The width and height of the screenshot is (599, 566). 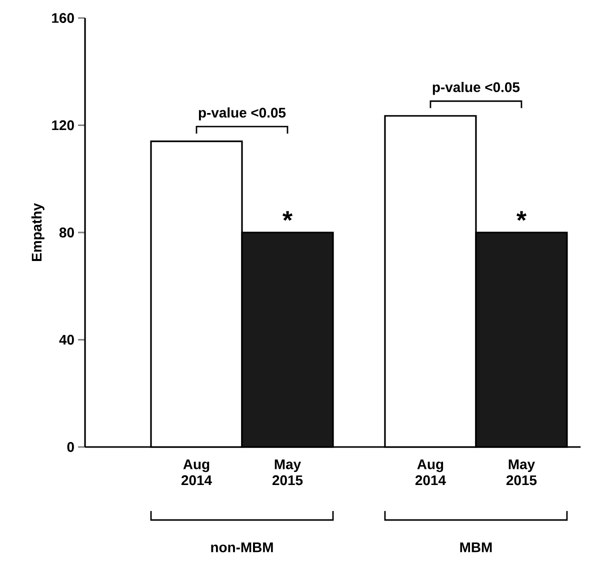 I want to click on y-axis-title: Empathy, so click(x=37, y=232).